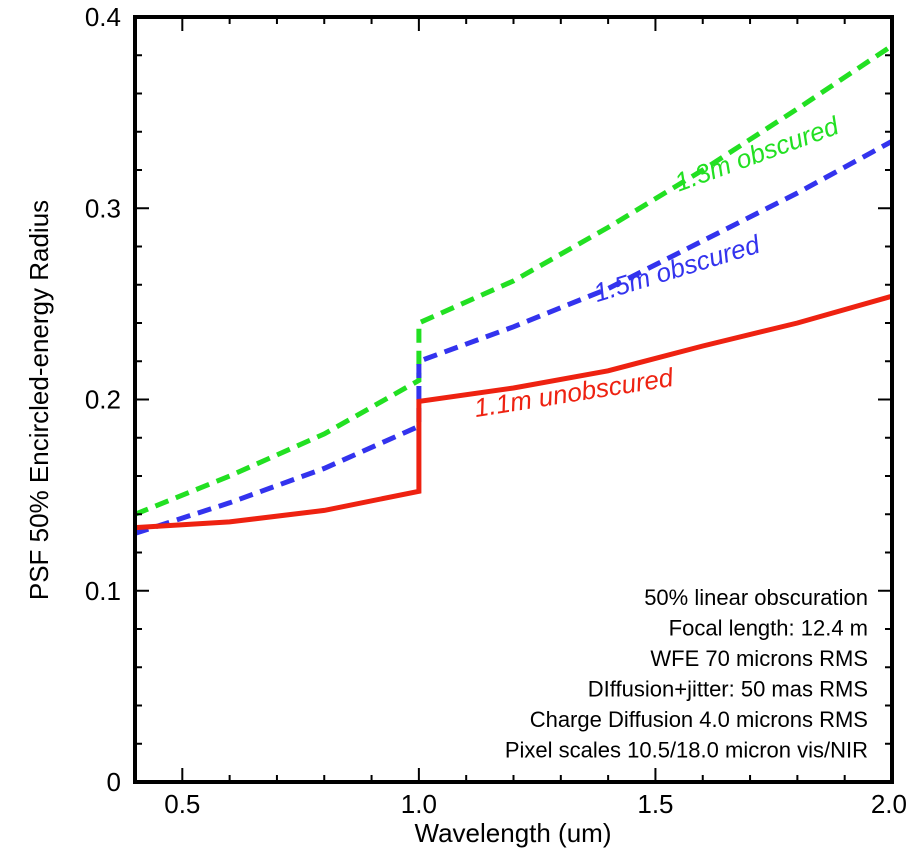  I want to click on y-tick-label: 0.1, so click(103, 591).